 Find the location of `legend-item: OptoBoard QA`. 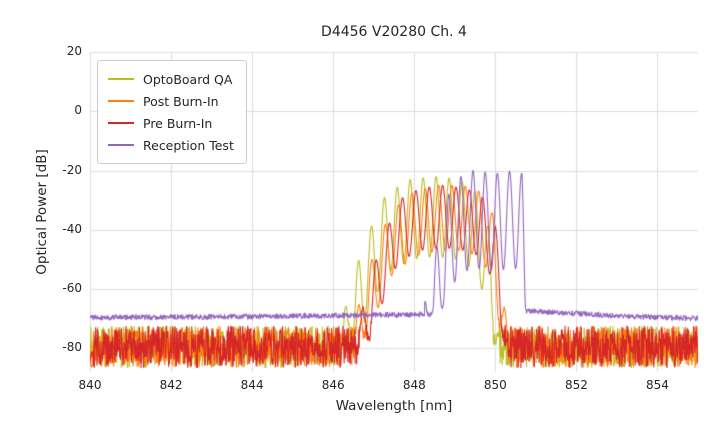

legend-item: OptoBoard QA is located at coordinates (171, 79).